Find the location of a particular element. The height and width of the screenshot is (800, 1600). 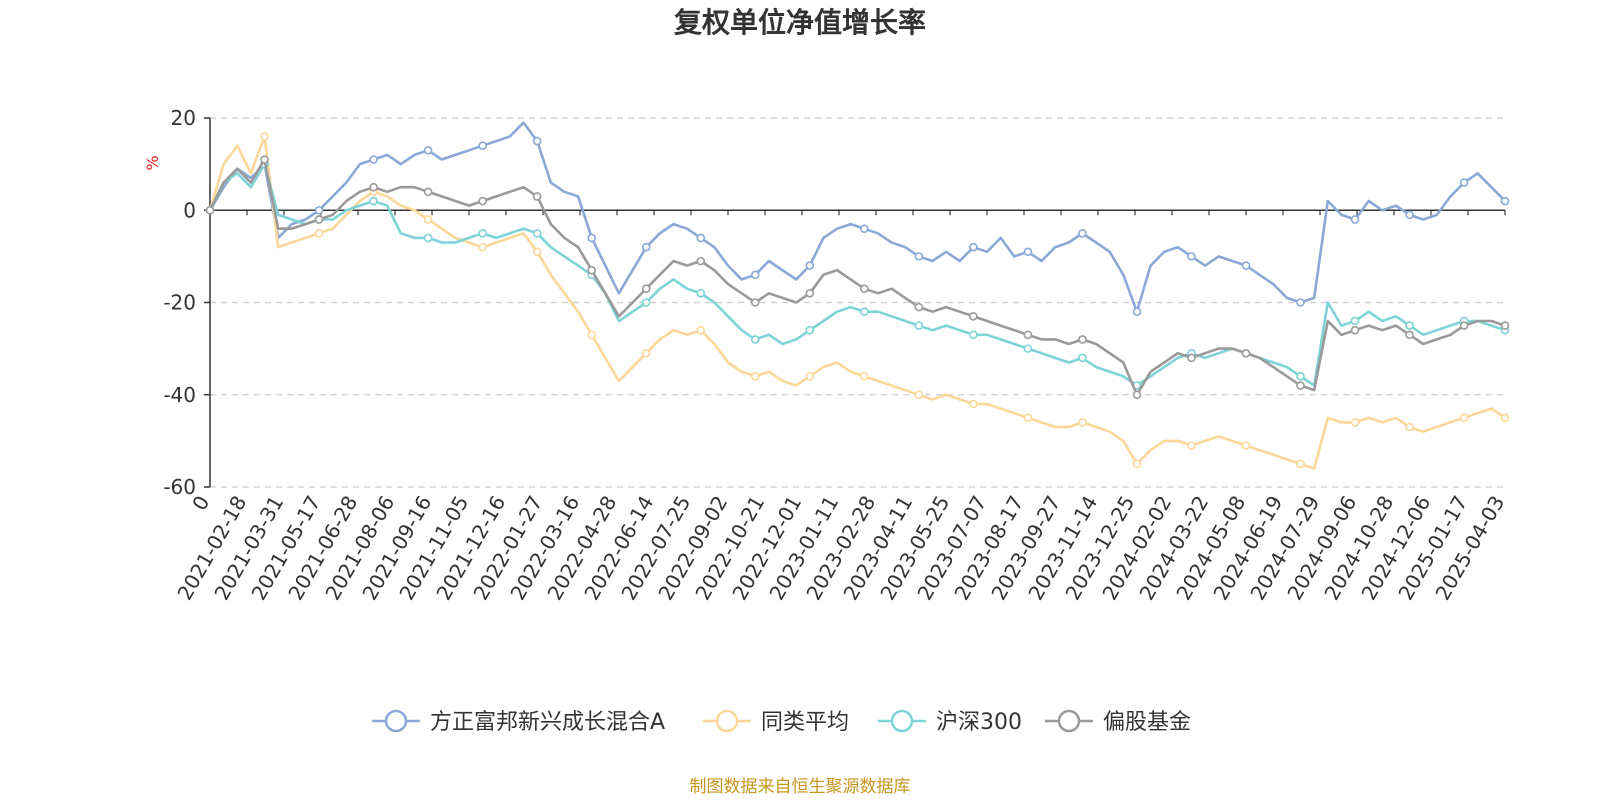

legend-item-2: 沪深300 is located at coordinates (950, 722).